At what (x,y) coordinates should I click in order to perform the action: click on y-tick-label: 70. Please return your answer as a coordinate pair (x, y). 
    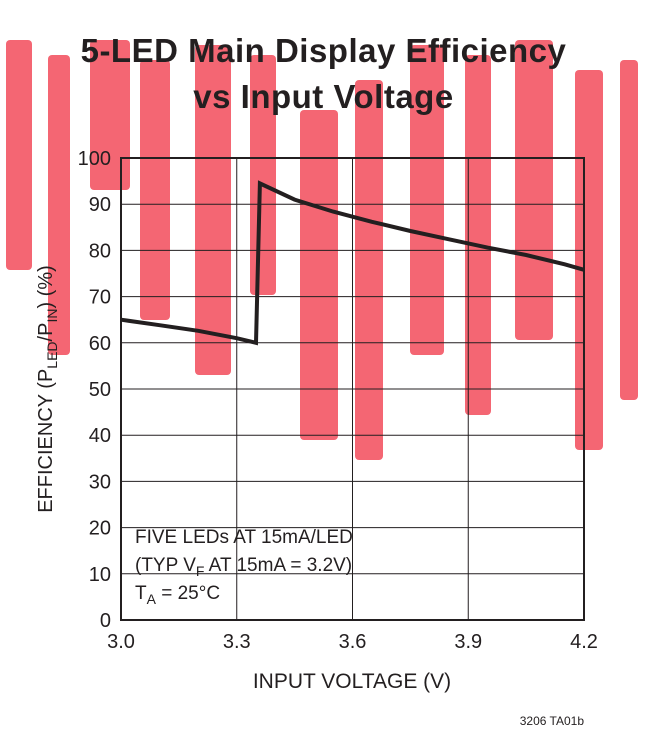
    Looking at the image, I should click on (100, 298).